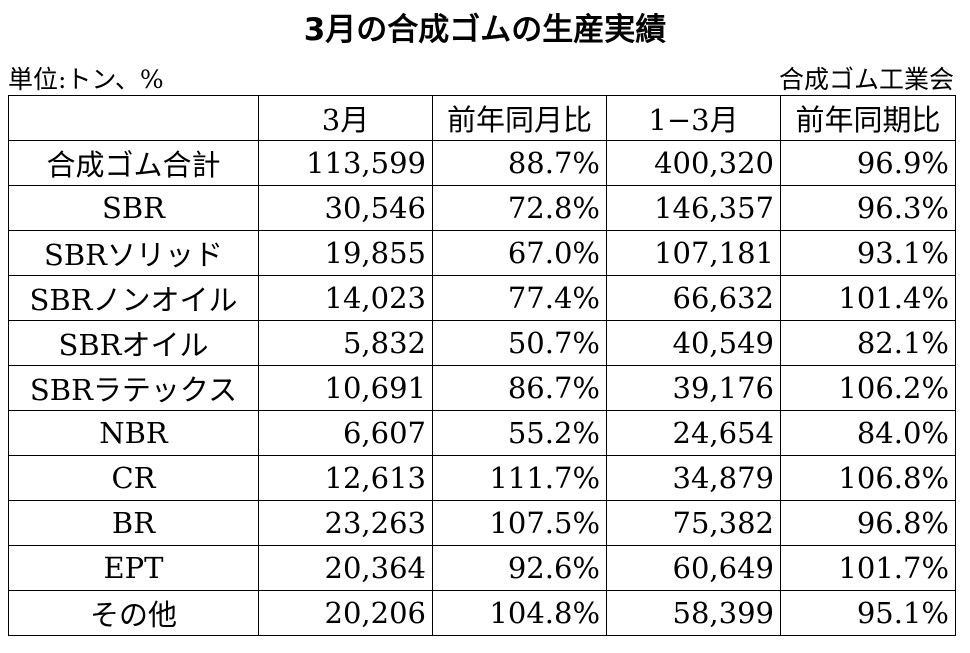 This screenshot has width=970, height=653. I want to click on value-cell: 93.1%, so click(868, 253).